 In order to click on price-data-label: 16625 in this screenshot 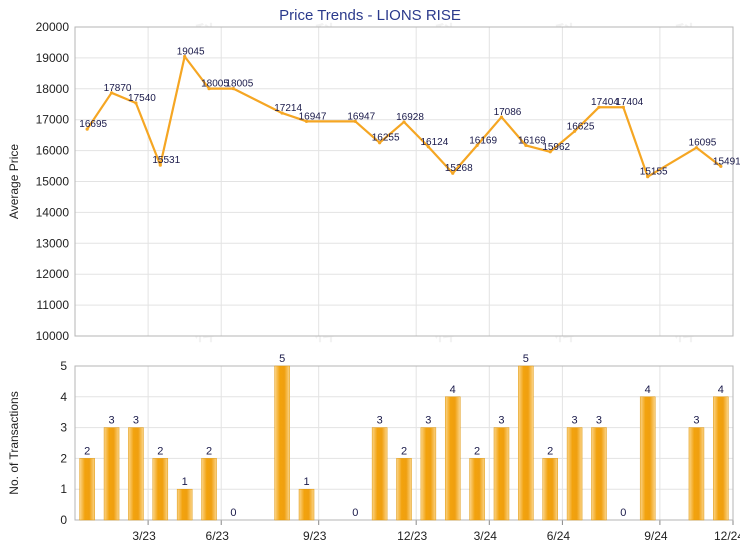, I will do `click(581, 126)`.